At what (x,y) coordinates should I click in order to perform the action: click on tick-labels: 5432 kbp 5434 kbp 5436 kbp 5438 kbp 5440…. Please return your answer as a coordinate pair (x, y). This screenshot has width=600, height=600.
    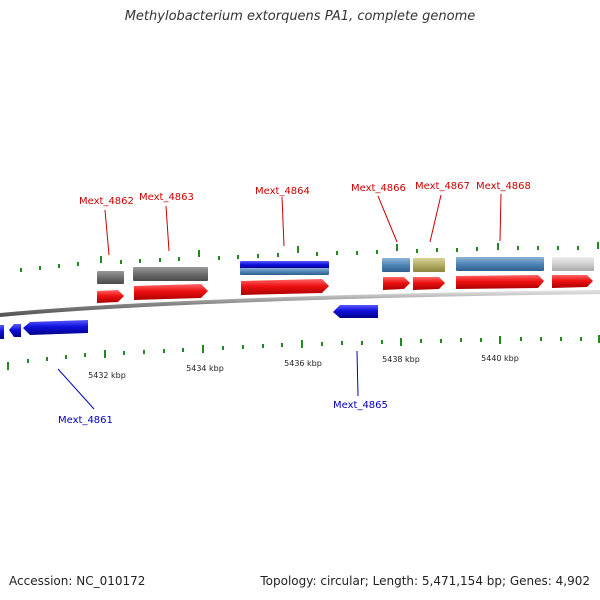
    Looking at the image, I should click on (303, 367).